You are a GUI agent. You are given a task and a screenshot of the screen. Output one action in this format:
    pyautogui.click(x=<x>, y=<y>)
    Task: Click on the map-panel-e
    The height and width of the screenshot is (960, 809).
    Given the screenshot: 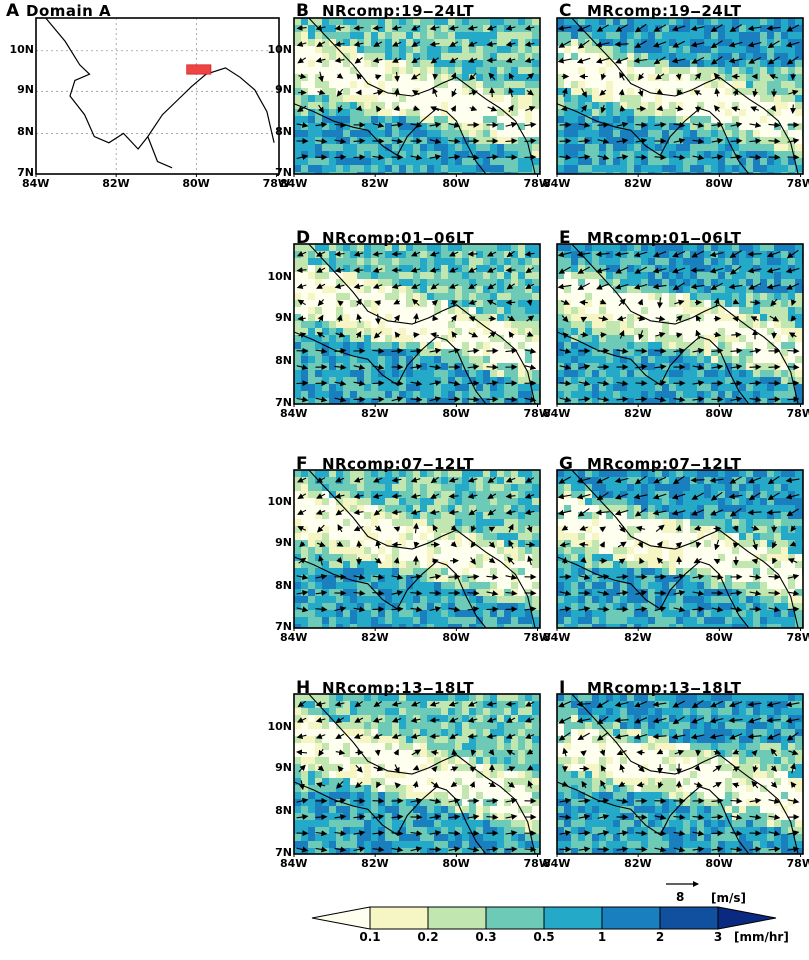 What is the action you would take?
    pyautogui.click(x=680, y=325)
    